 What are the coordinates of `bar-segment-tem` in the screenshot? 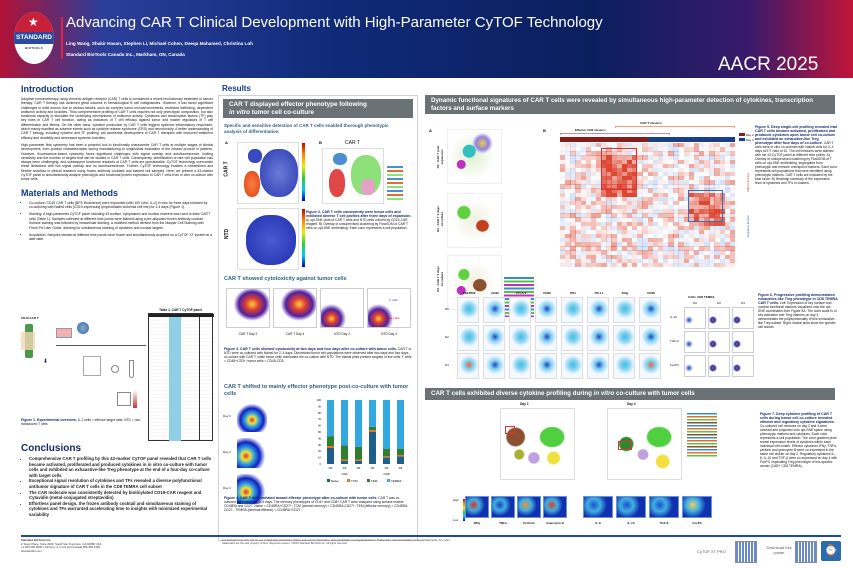 It's located at (400, 452).